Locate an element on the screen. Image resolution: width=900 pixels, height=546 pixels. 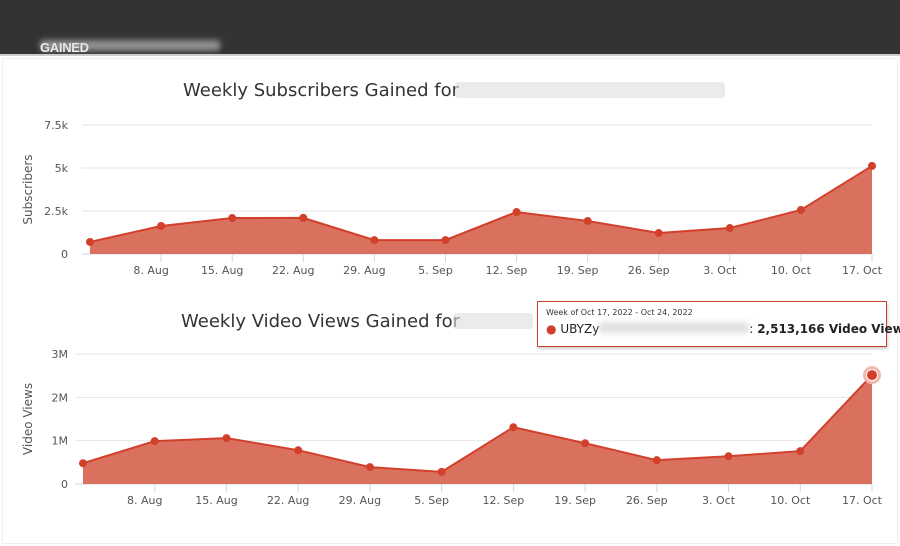
y-tick-label: 1M is located at coordinates (60, 441).